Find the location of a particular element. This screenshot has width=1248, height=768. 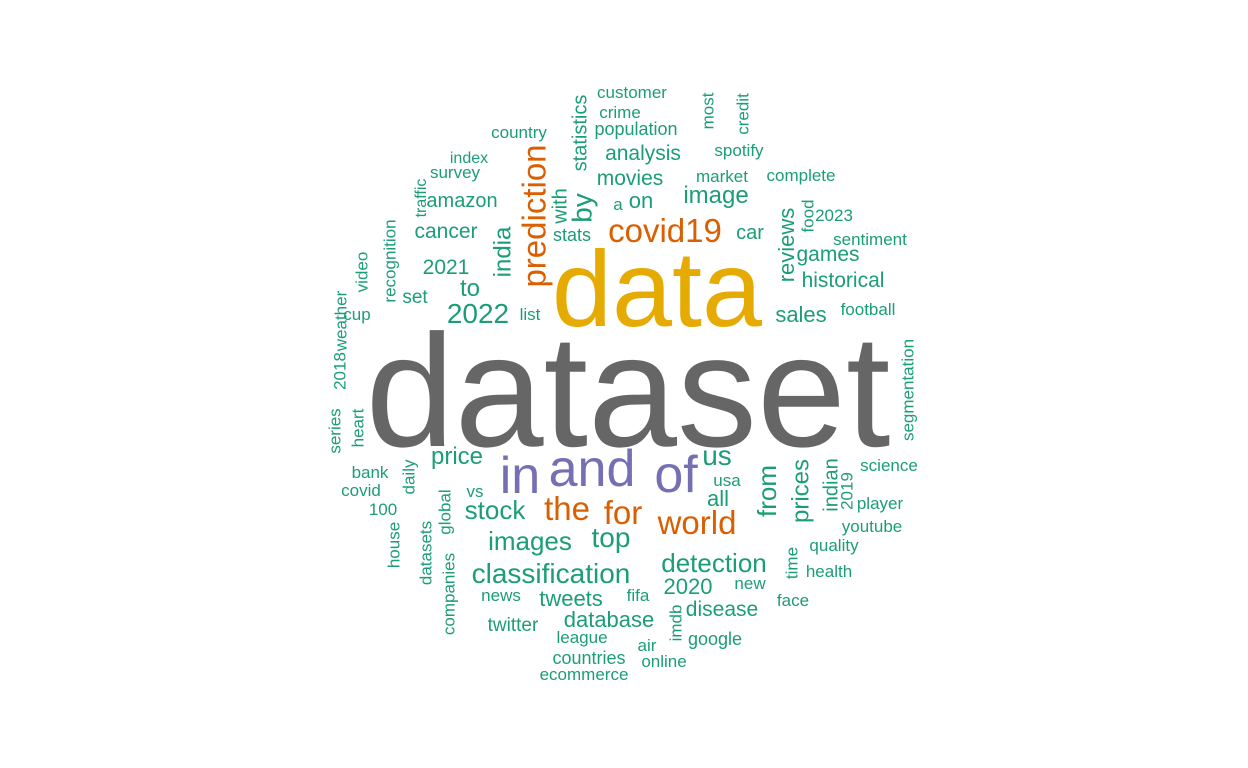

word-disease: disease is located at coordinates (722, 609).